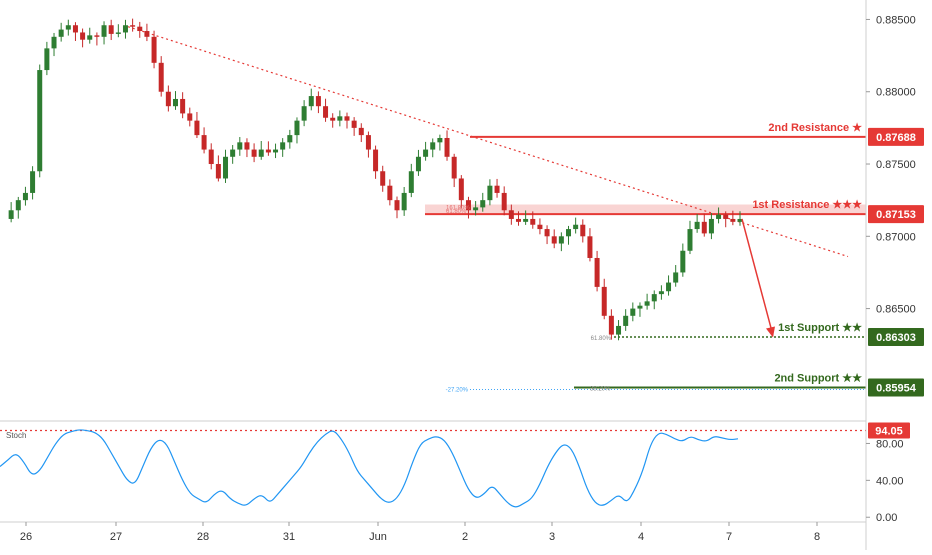 The width and height of the screenshot is (932, 555). I want to click on price-tag-label: 0.87153, so click(896, 215).